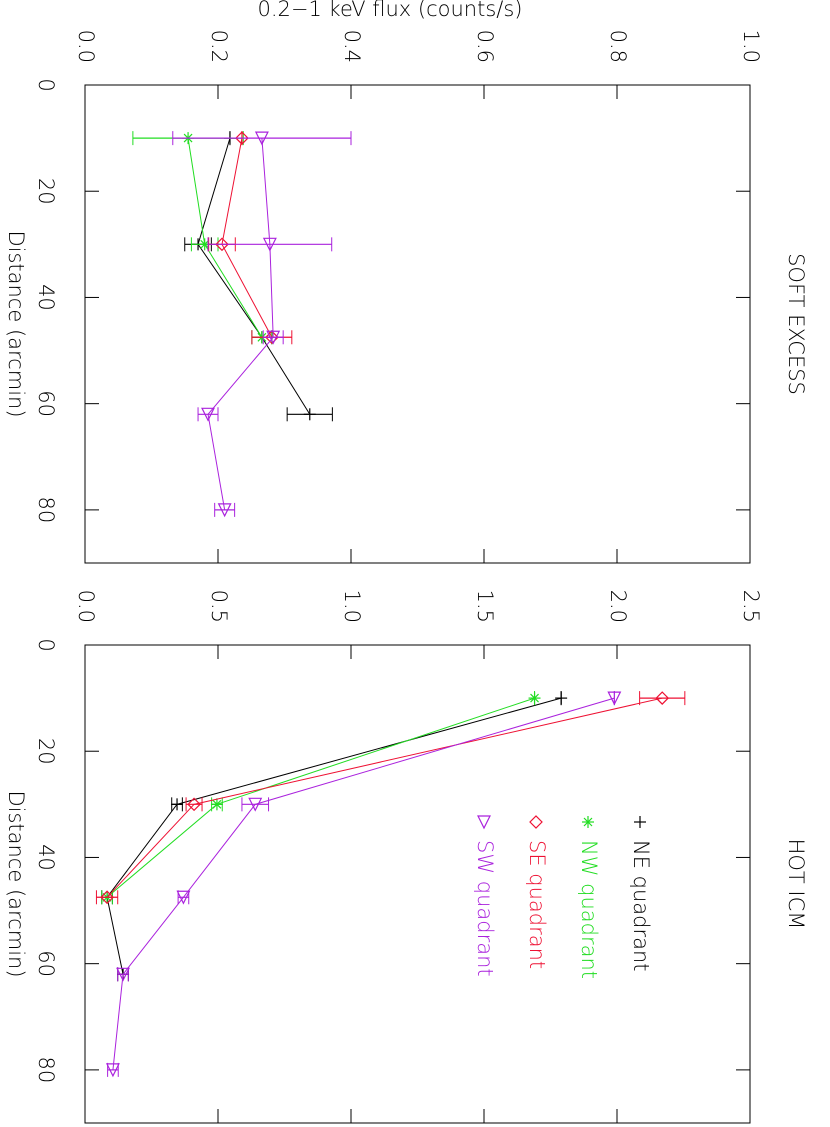 This screenshot has height=1127, width=830. Describe the element at coordinates (641, 906) in the screenshot. I see `legend-label: NE quadrant` at that location.